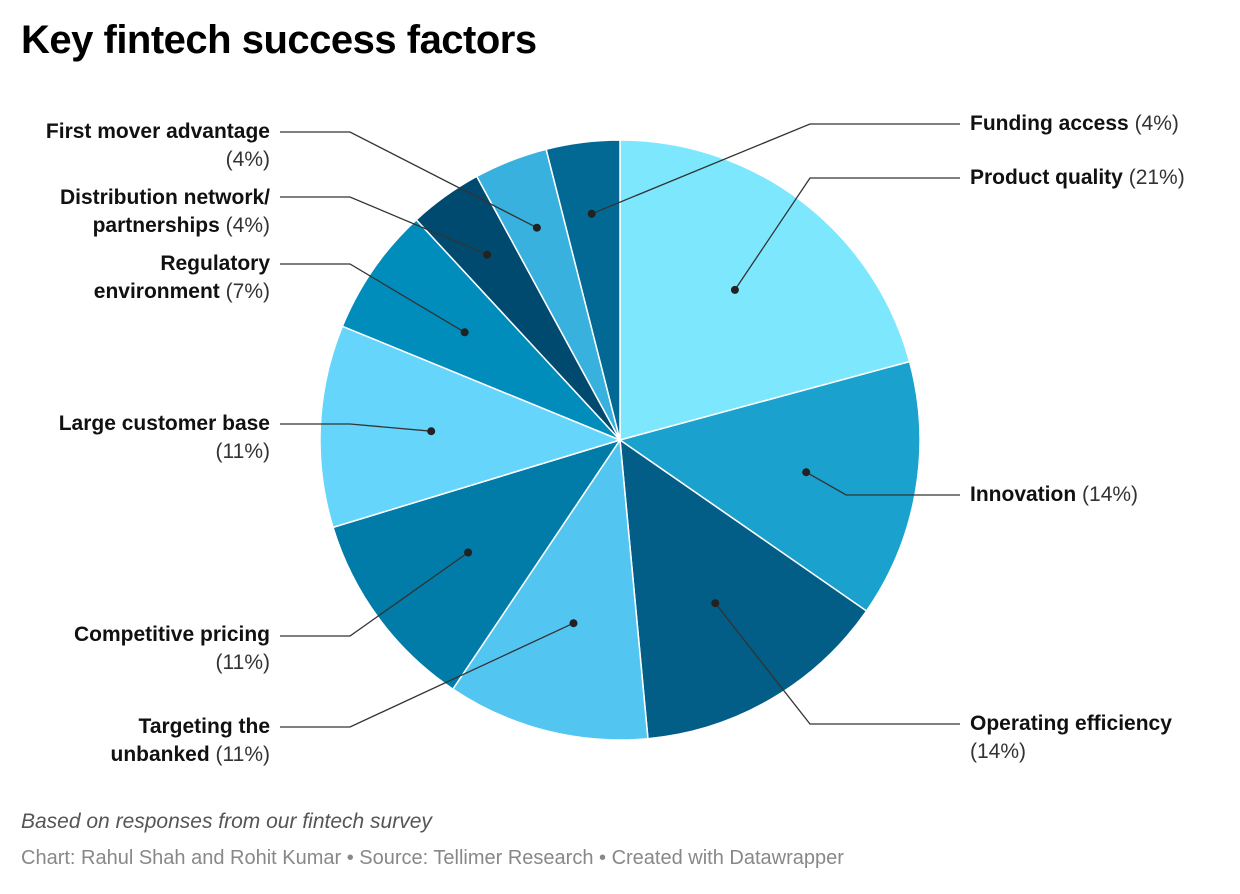  I want to click on pie-slice-innovation, so click(769, 486).